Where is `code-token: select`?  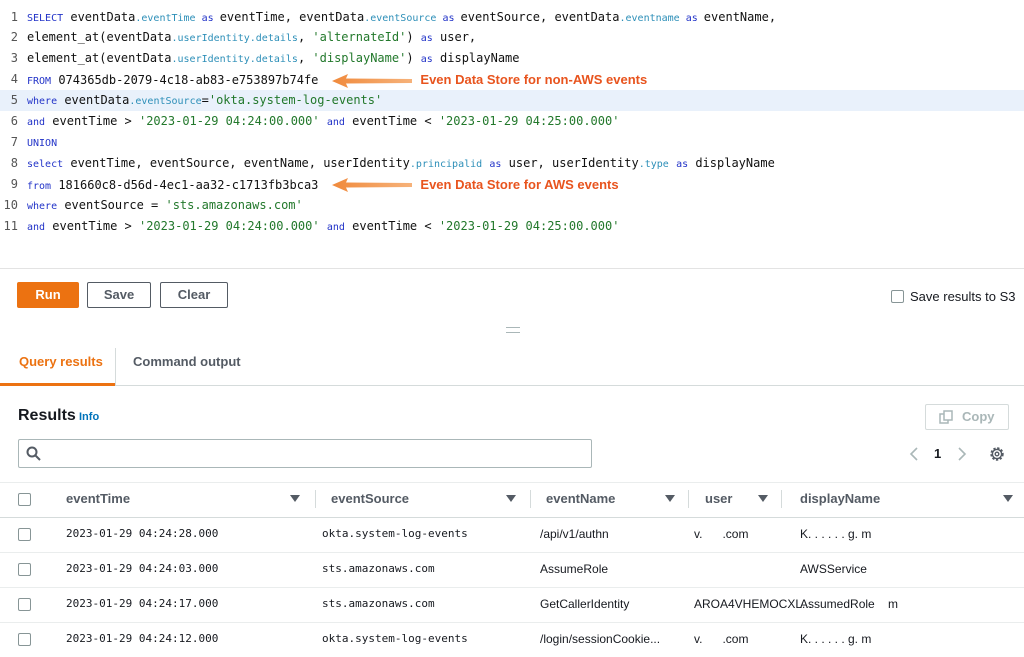 code-token: select is located at coordinates (45, 164).